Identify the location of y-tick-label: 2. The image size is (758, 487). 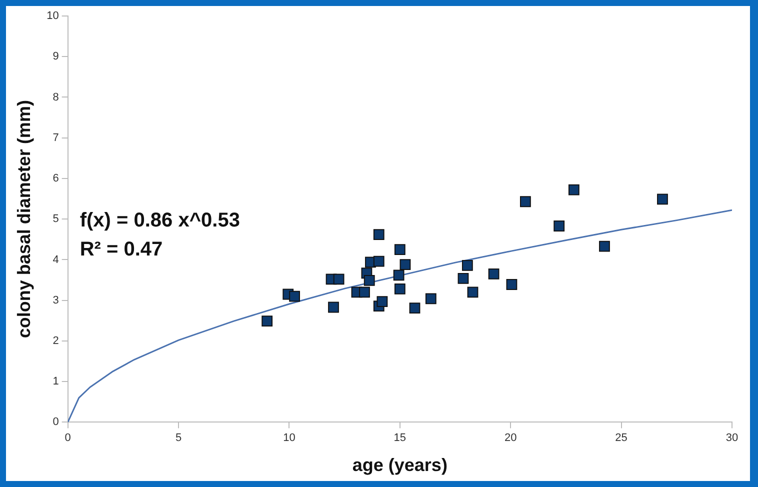
(55, 340).